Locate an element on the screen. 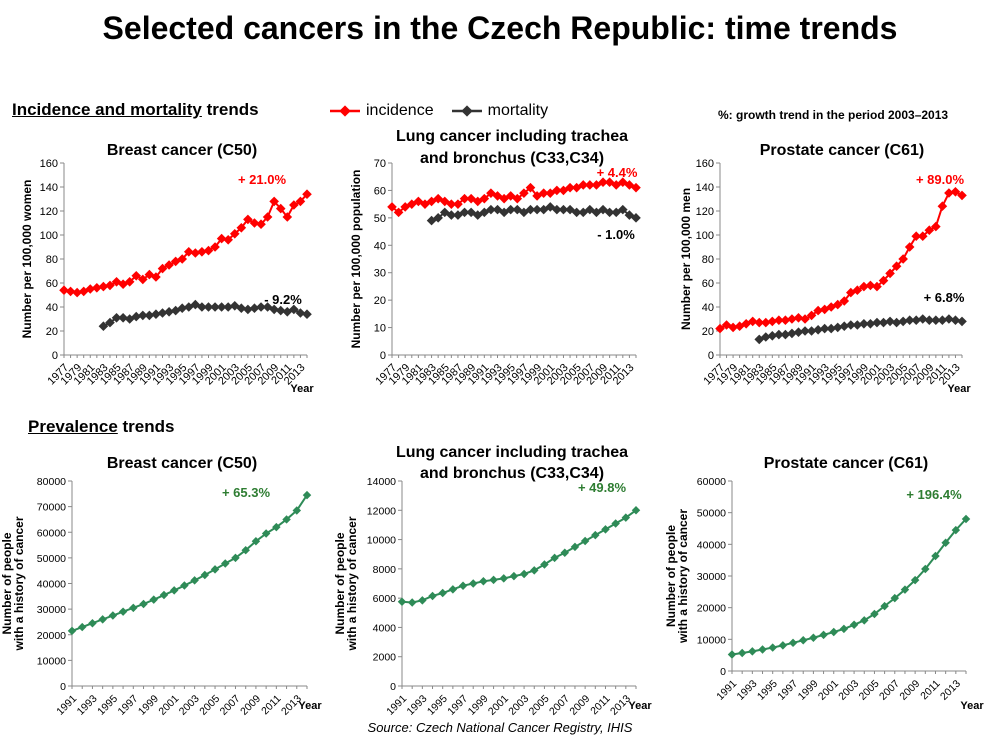 This screenshot has height=743, width=1000. x-tick-label: 2013 is located at coordinates (950, 690).